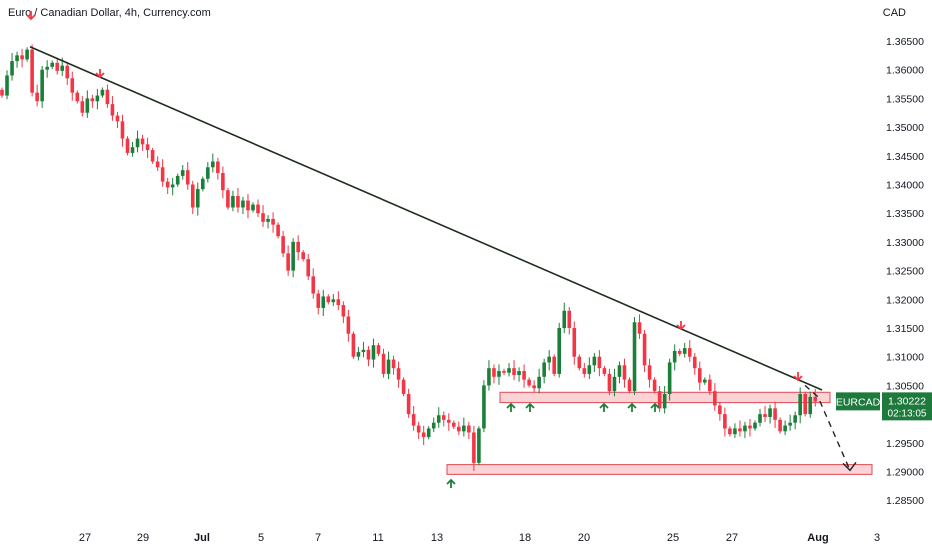  Describe the element at coordinates (905, 501) in the screenshot. I see `y-tick-label: 1.28500` at that location.